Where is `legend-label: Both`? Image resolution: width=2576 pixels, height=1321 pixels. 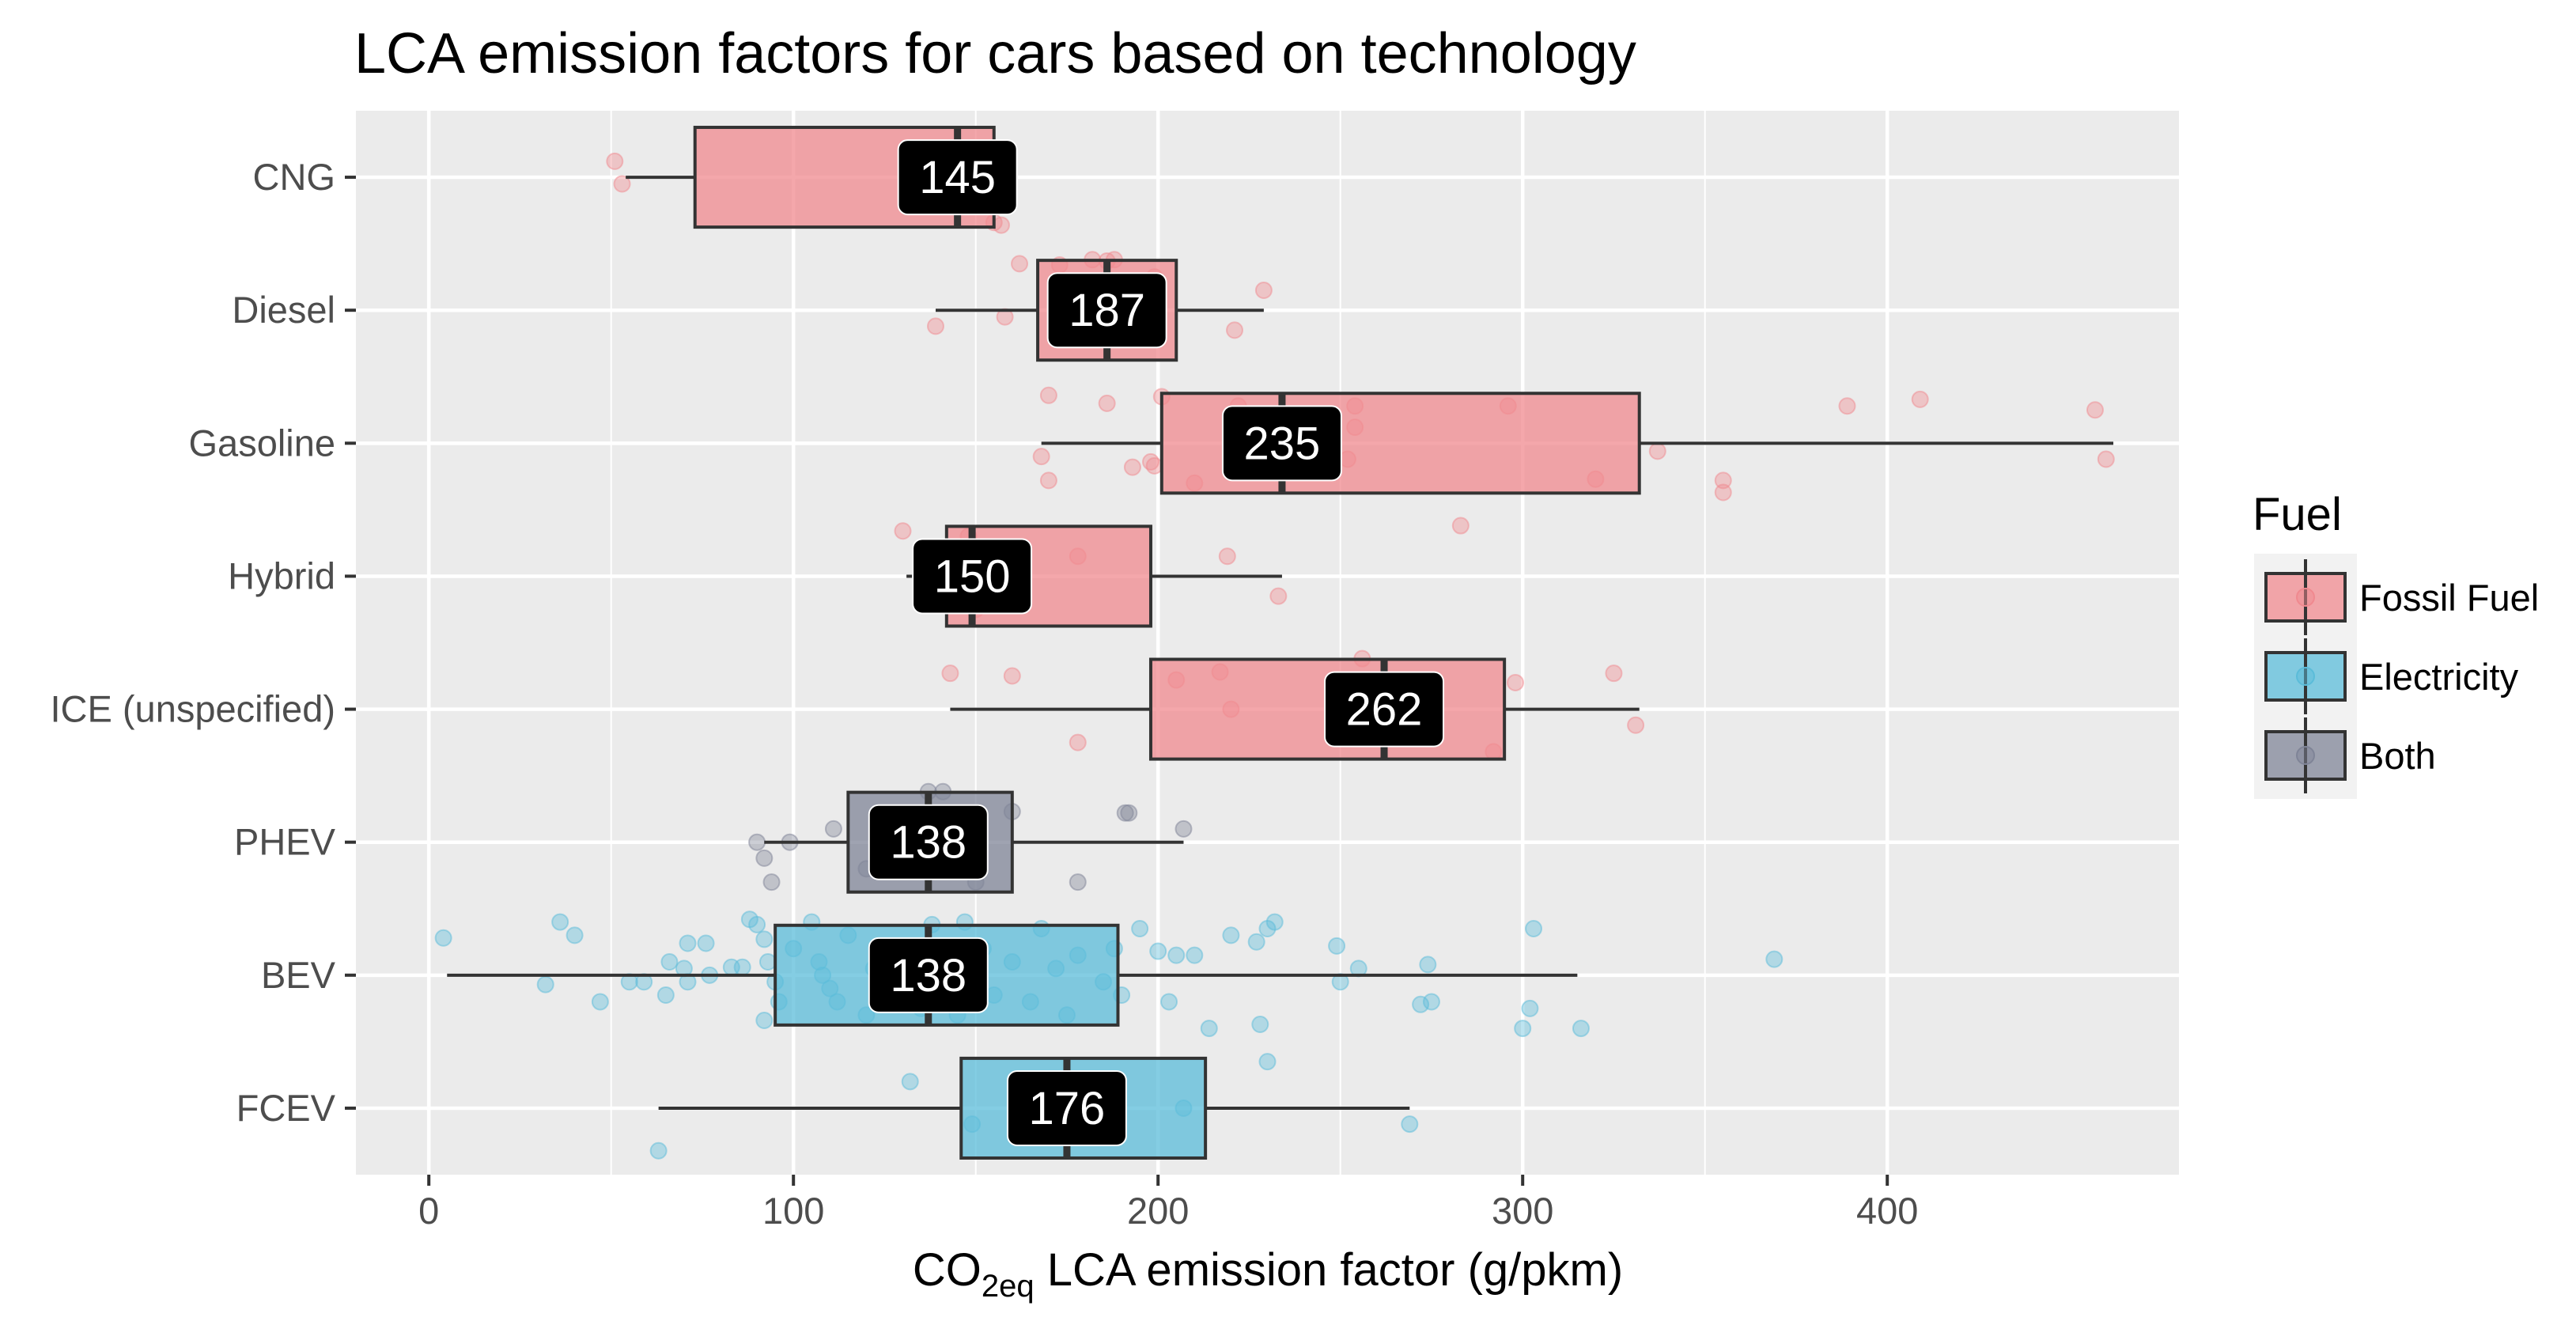 legend-label: Both is located at coordinates (2397, 756).